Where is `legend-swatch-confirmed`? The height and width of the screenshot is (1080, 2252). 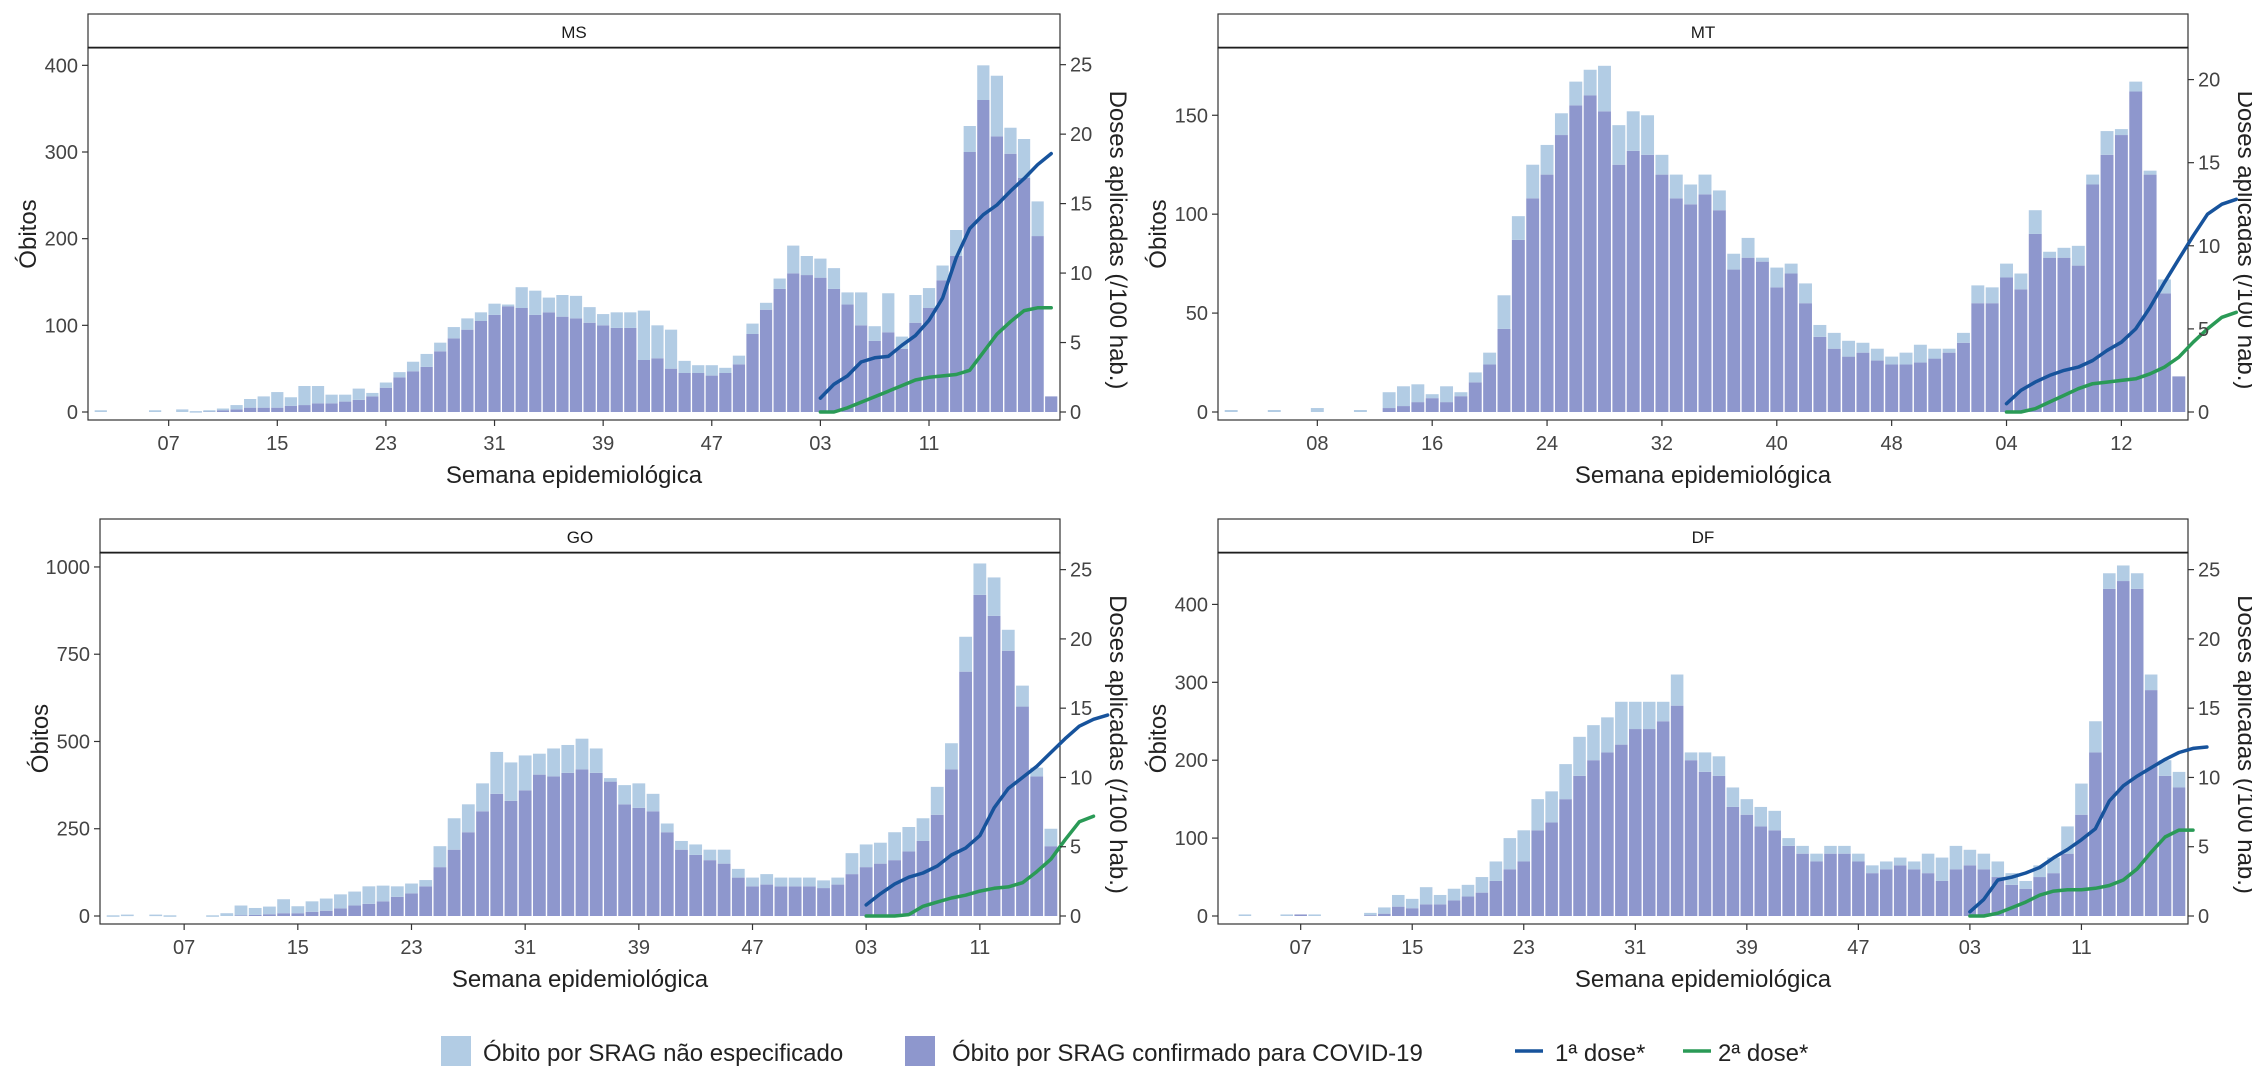 legend-swatch-confirmed is located at coordinates (920, 1051).